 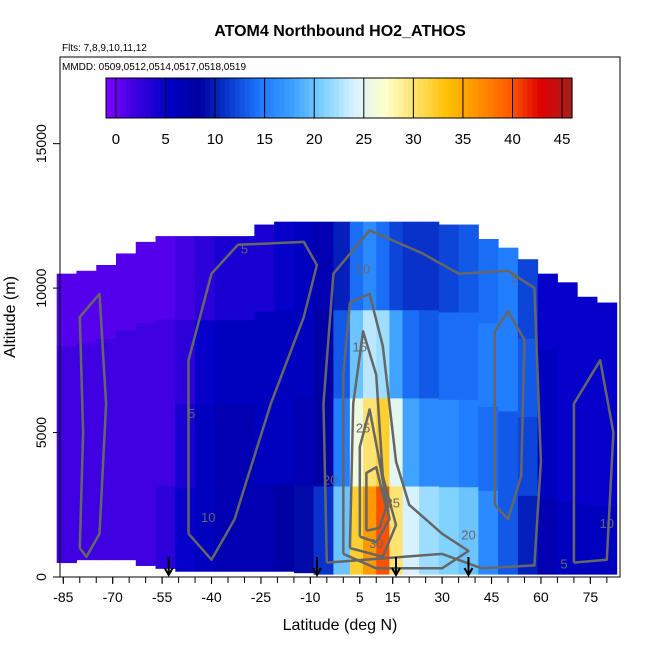 What do you see at coordinates (165, 139) in the screenshot?
I see `colorbar-tick-label: 5` at bounding box center [165, 139].